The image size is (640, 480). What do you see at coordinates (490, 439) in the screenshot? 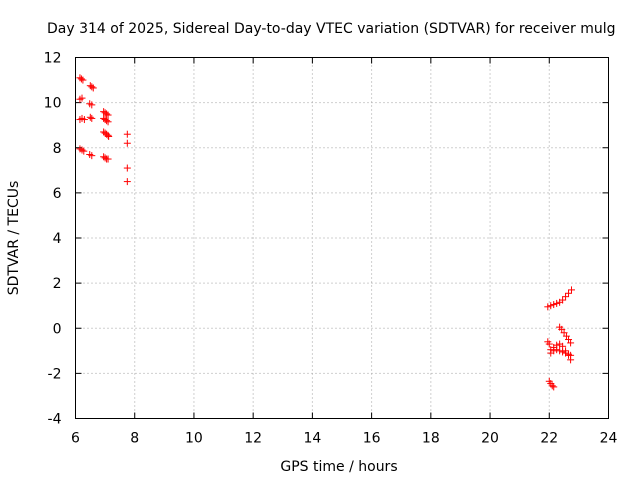
I see `x-tick-label: 20` at bounding box center [490, 439].